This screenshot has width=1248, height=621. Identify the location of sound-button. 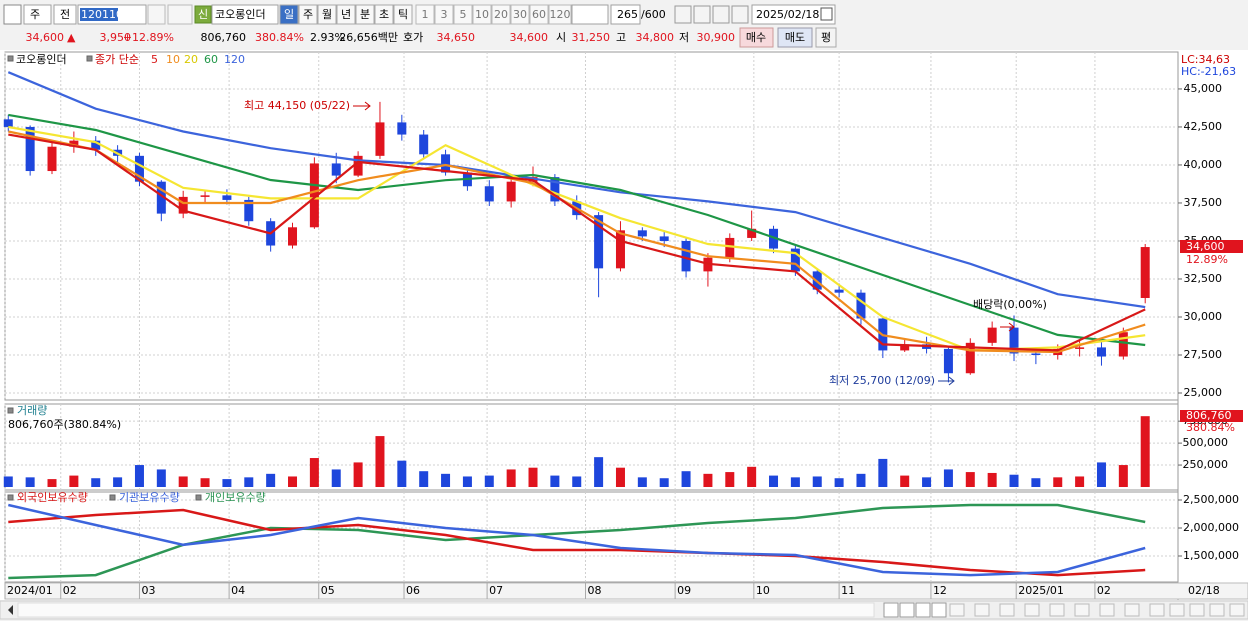
(180, 14).